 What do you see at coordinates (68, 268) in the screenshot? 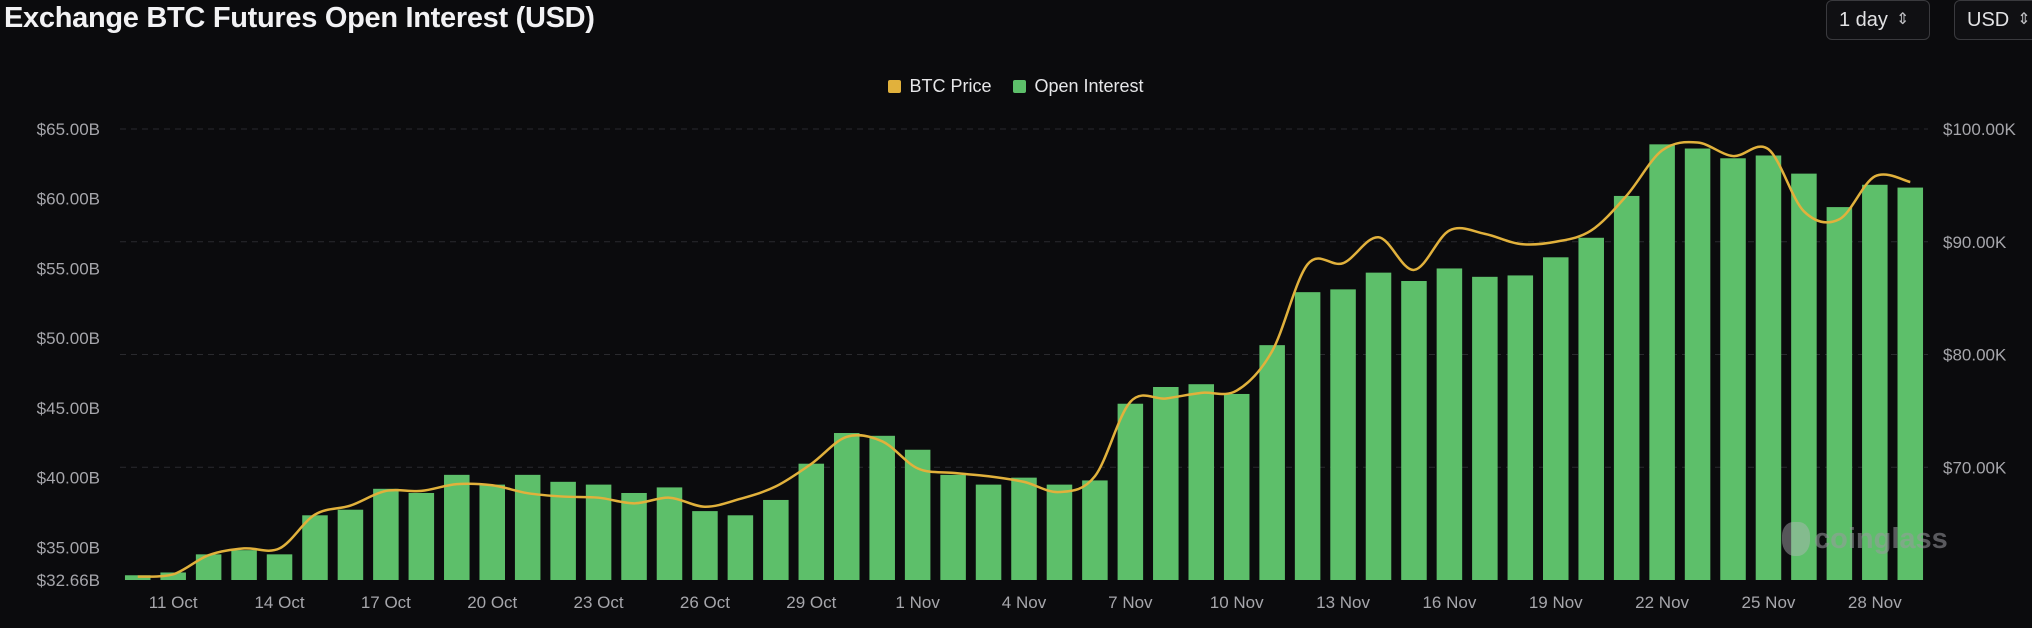
I see `y-left-tick-label: $55.00B` at bounding box center [68, 268].